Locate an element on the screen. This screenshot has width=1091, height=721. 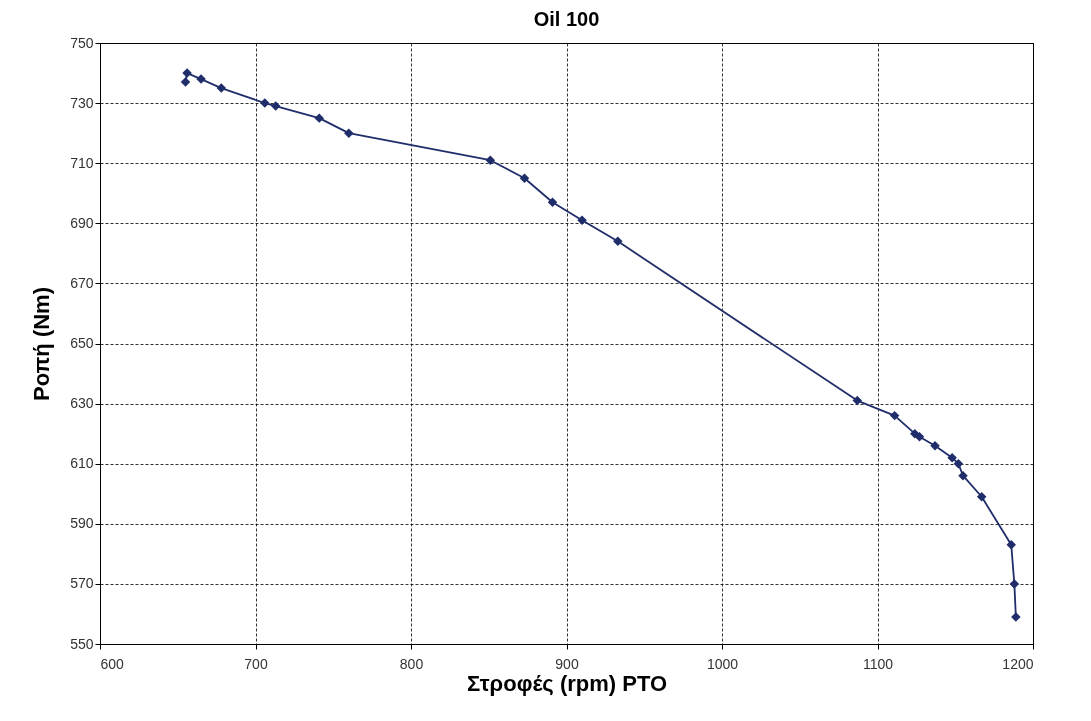
x-axis-title: Στροφές (rpm) PTO is located at coordinates (567, 683).